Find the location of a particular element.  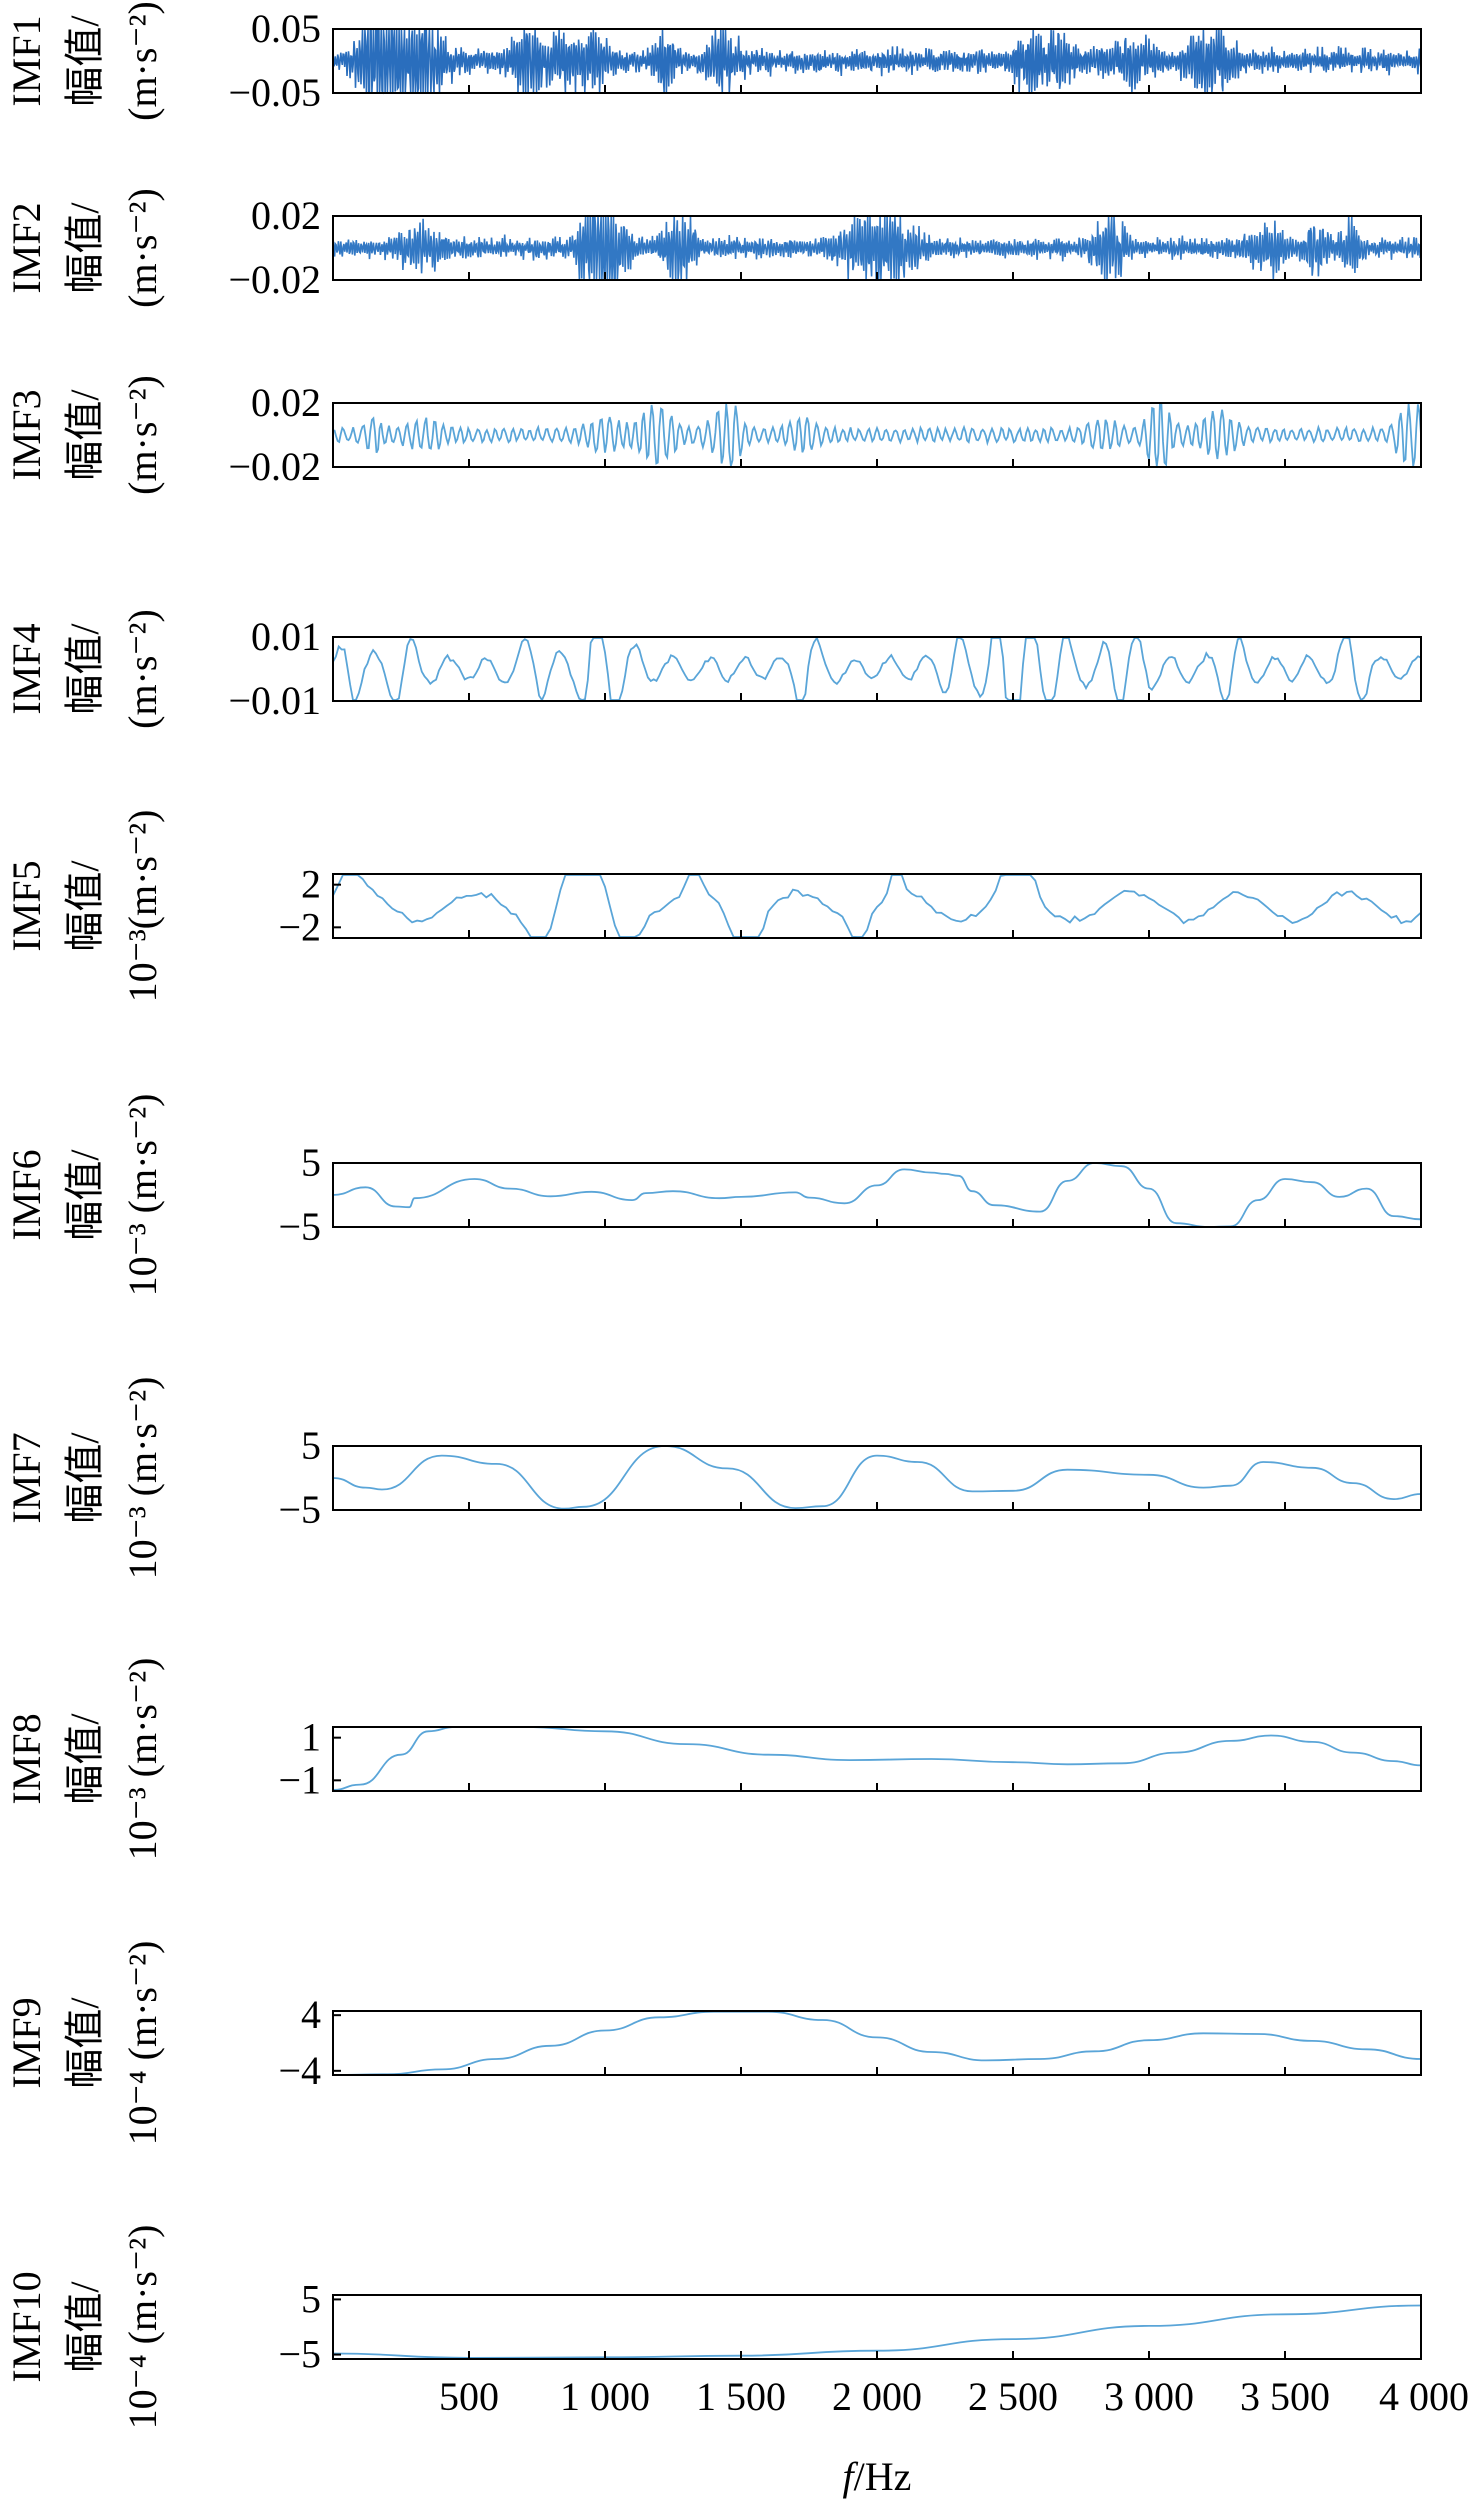

x-tick-label: 2 500 is located at coordinates (1013, 2396).